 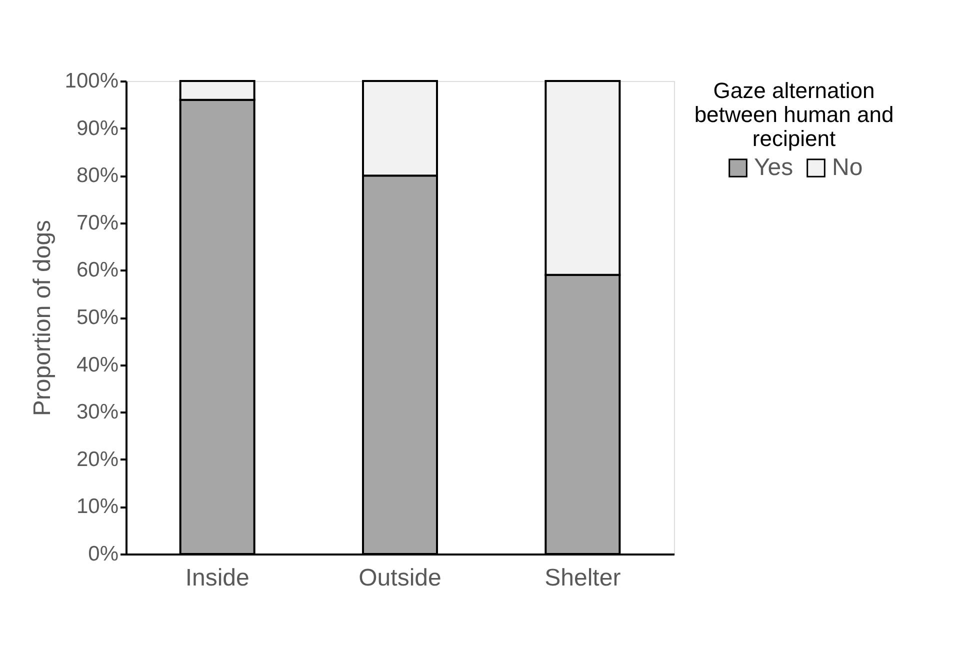 I want to click on x-tick-label: Shelter, so click(x=582, y=578).